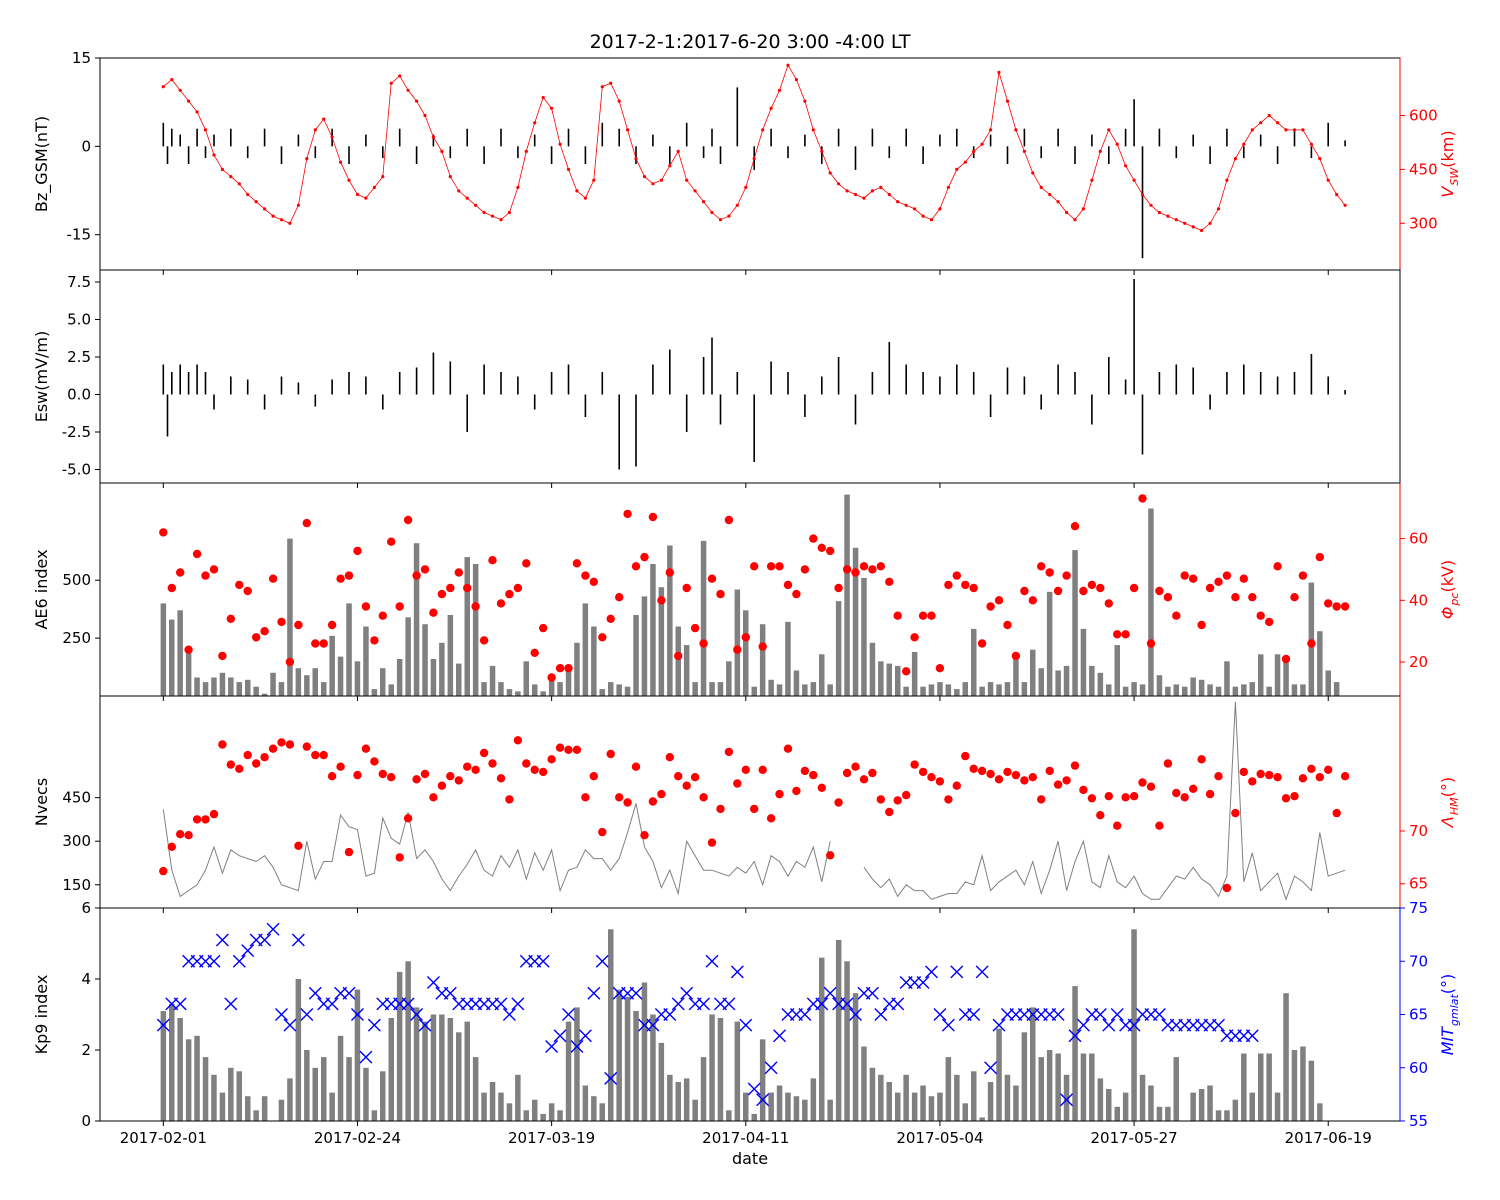  I want to click on x-tick-label: 2017-05-27, so click(1133, 1138).